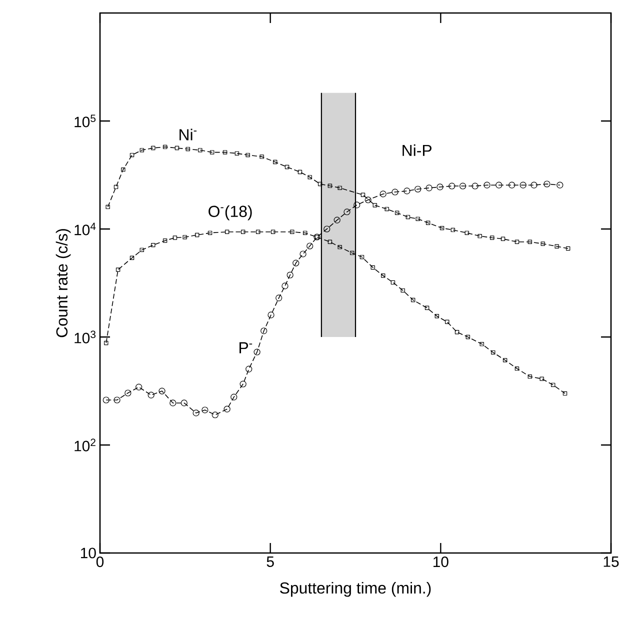 This screenshot has width=634, height=625. I want to click on series-label: P$^{-}$, so click(246, 348).